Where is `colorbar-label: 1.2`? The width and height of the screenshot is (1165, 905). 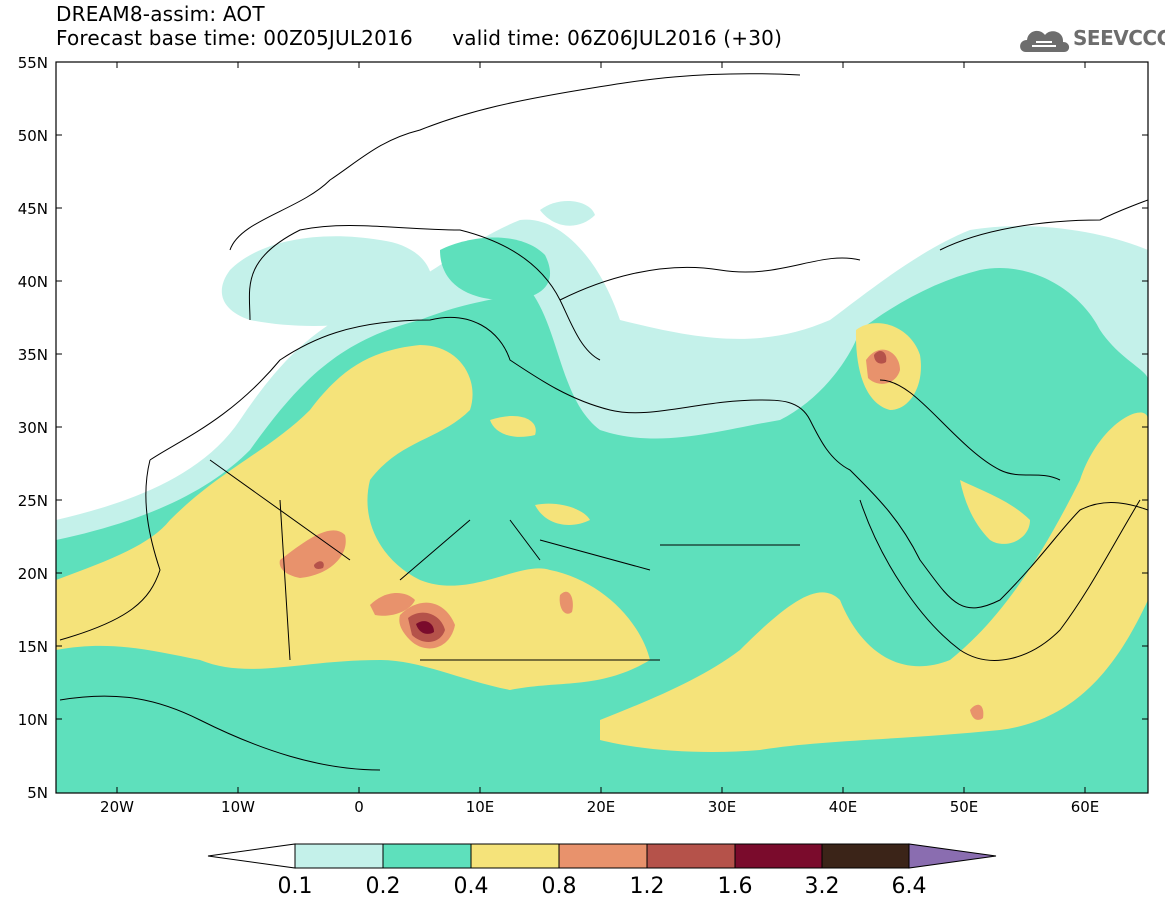 colorbar-label: 1.2 is located at coordinates (647, 886).